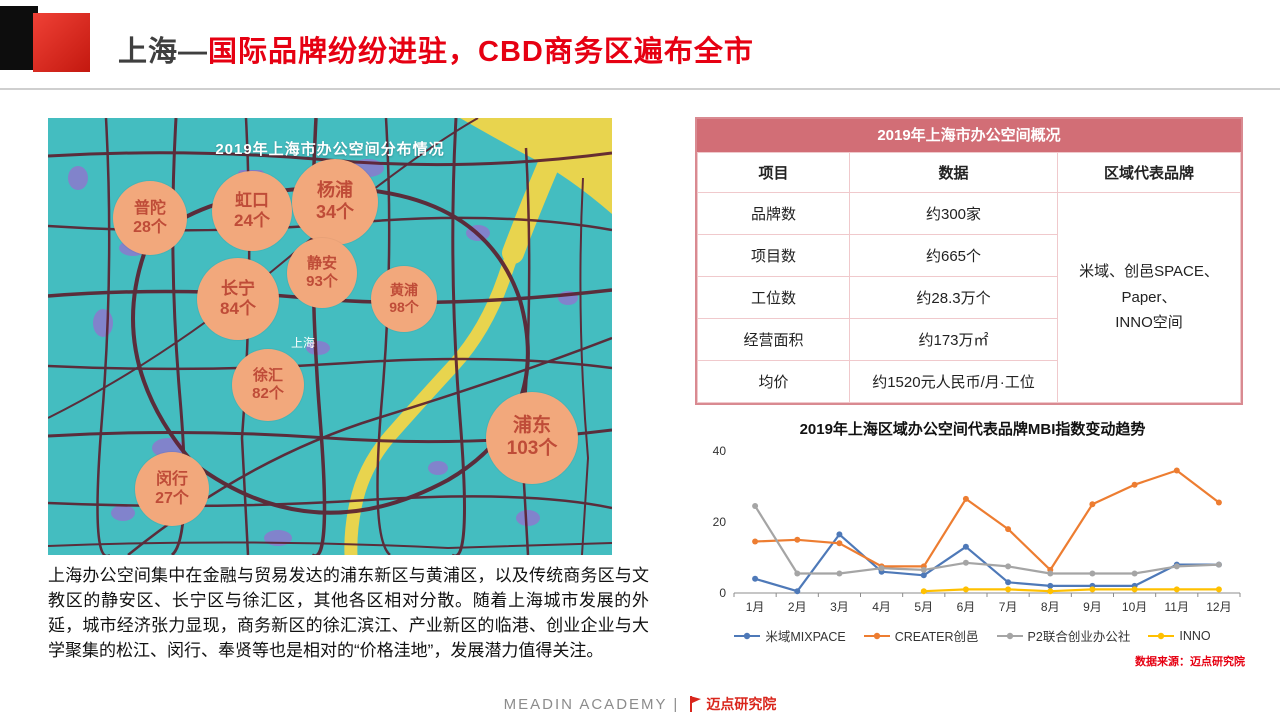 Image resolution: width=1280 pixels, height=720 pixels. What do you see at coordinates (1092, 607) in the screenshot?
I see `svg-text: 9月` at bounding box center [1092, 607].